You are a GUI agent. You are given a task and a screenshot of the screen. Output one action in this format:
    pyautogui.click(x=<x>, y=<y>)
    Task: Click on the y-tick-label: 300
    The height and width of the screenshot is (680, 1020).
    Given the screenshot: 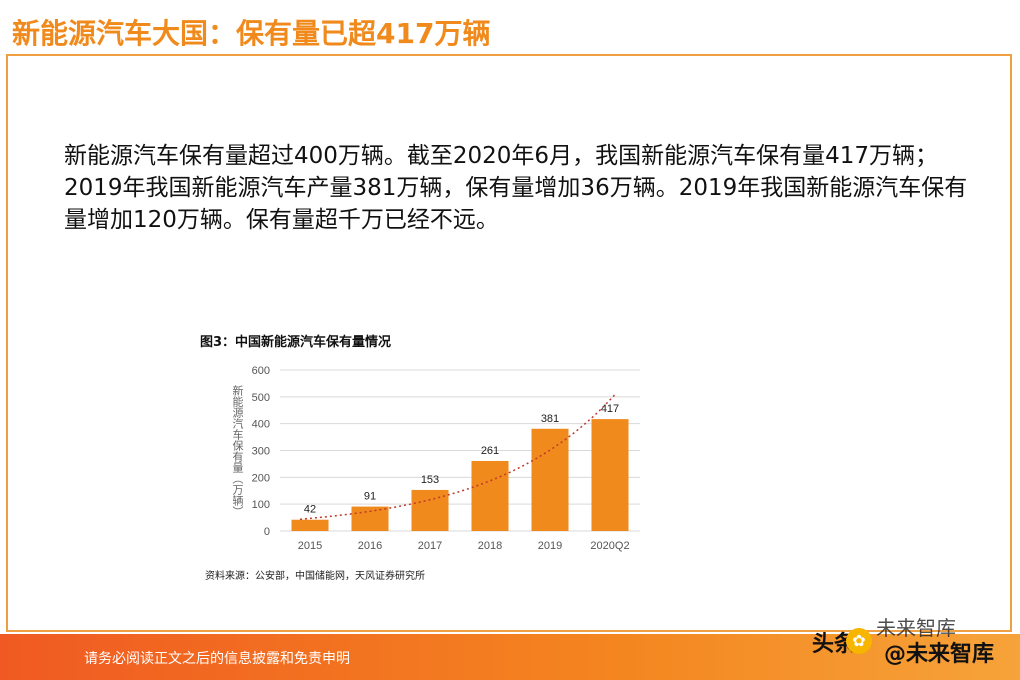 What is the action you would take?
    pyautogui.click(x=261, y=452)
    